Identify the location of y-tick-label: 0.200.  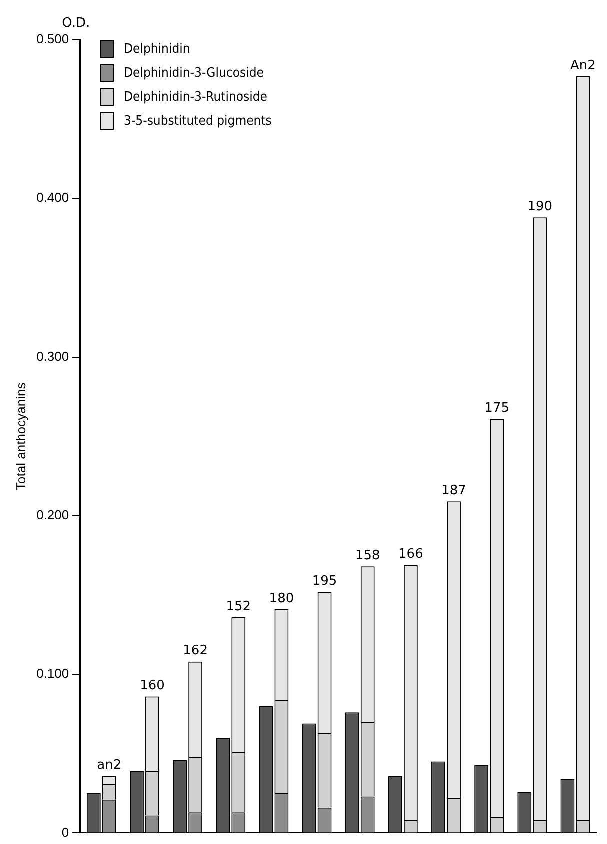
(53, 515).